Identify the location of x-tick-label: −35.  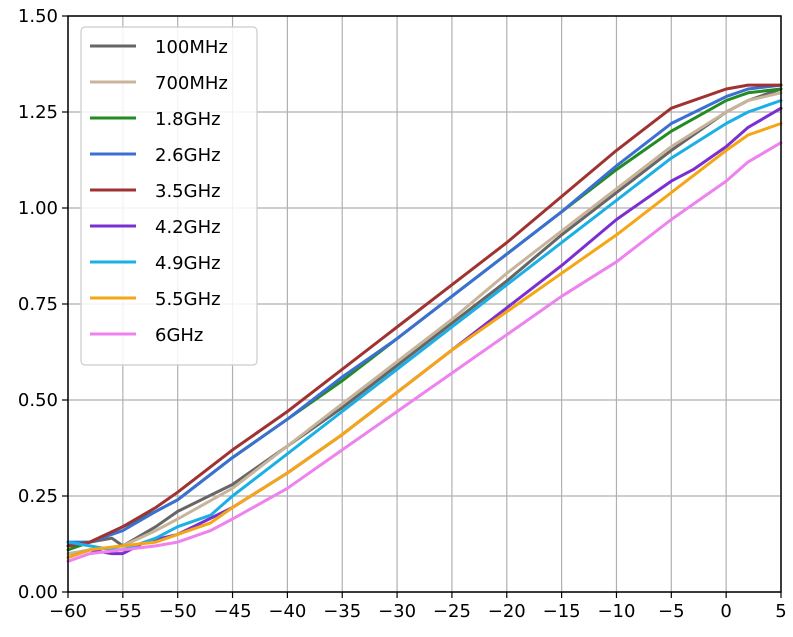
(342, 611).